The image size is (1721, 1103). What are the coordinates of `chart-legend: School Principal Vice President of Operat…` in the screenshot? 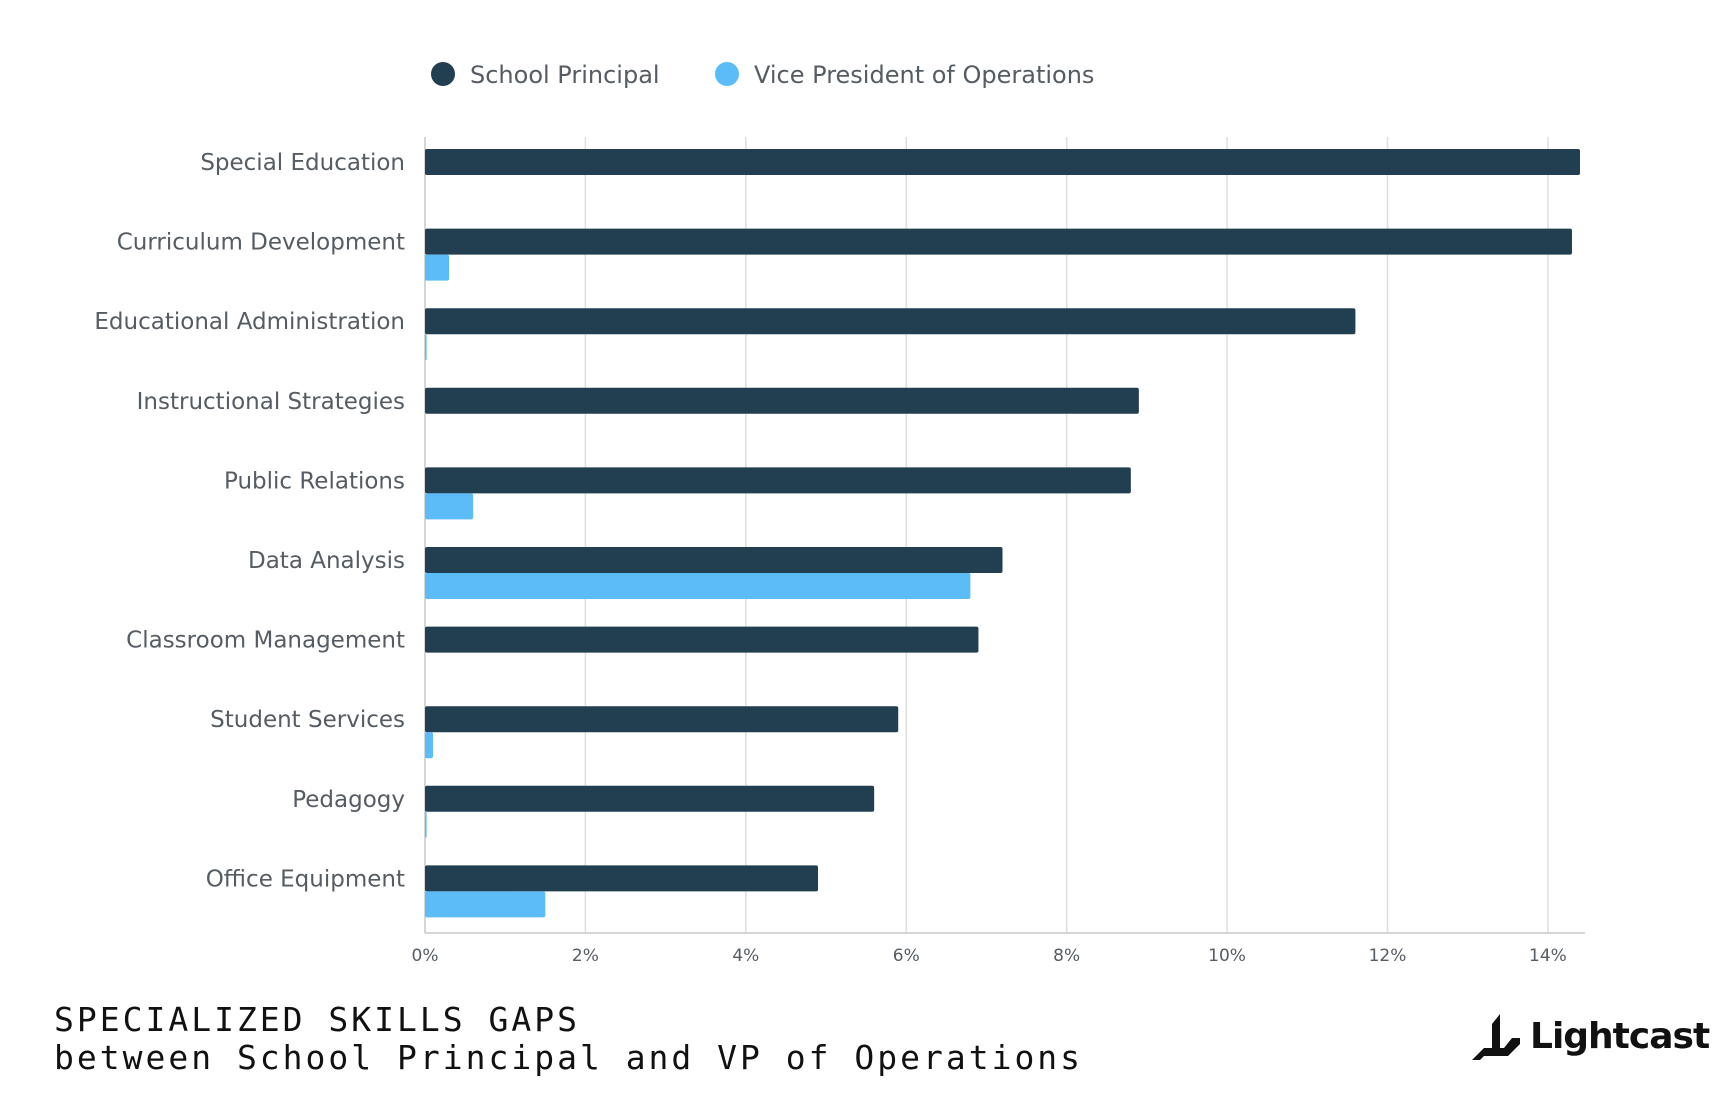 It's located at (762, 75).